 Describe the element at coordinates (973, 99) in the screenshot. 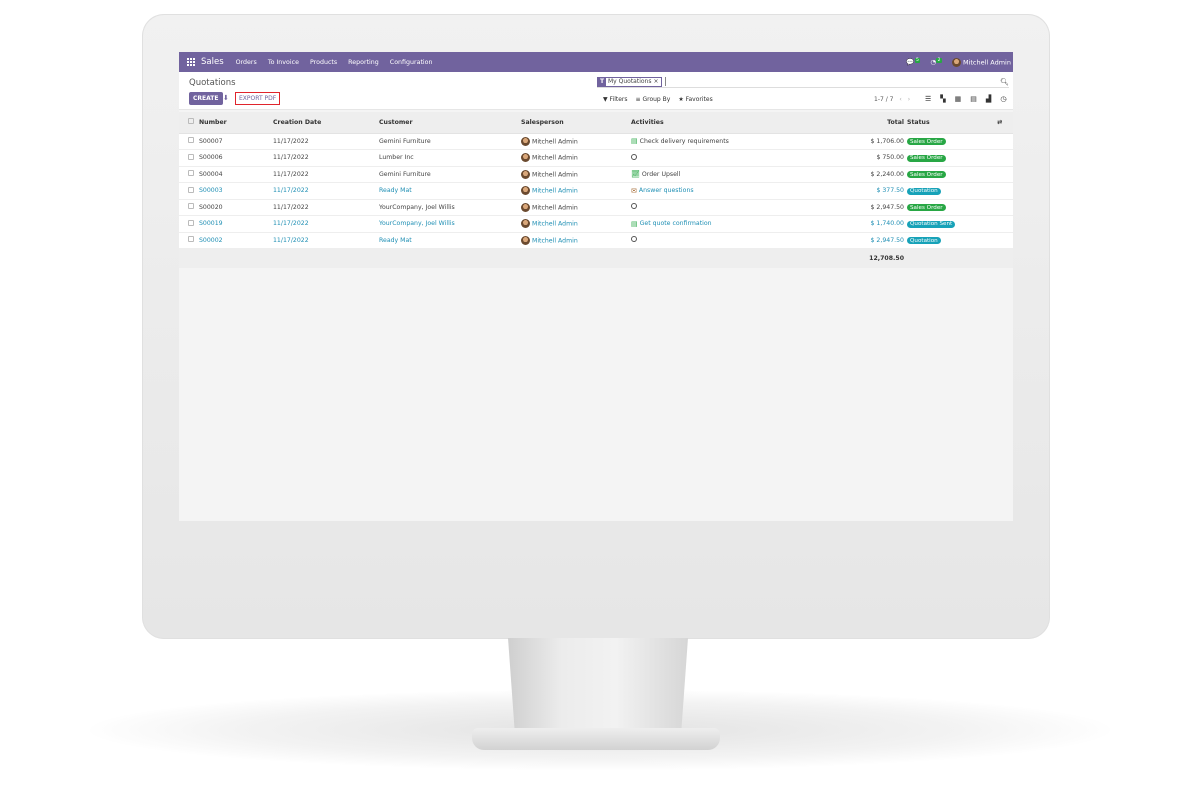

I see `pivot-view-icon: ▤` at that location.